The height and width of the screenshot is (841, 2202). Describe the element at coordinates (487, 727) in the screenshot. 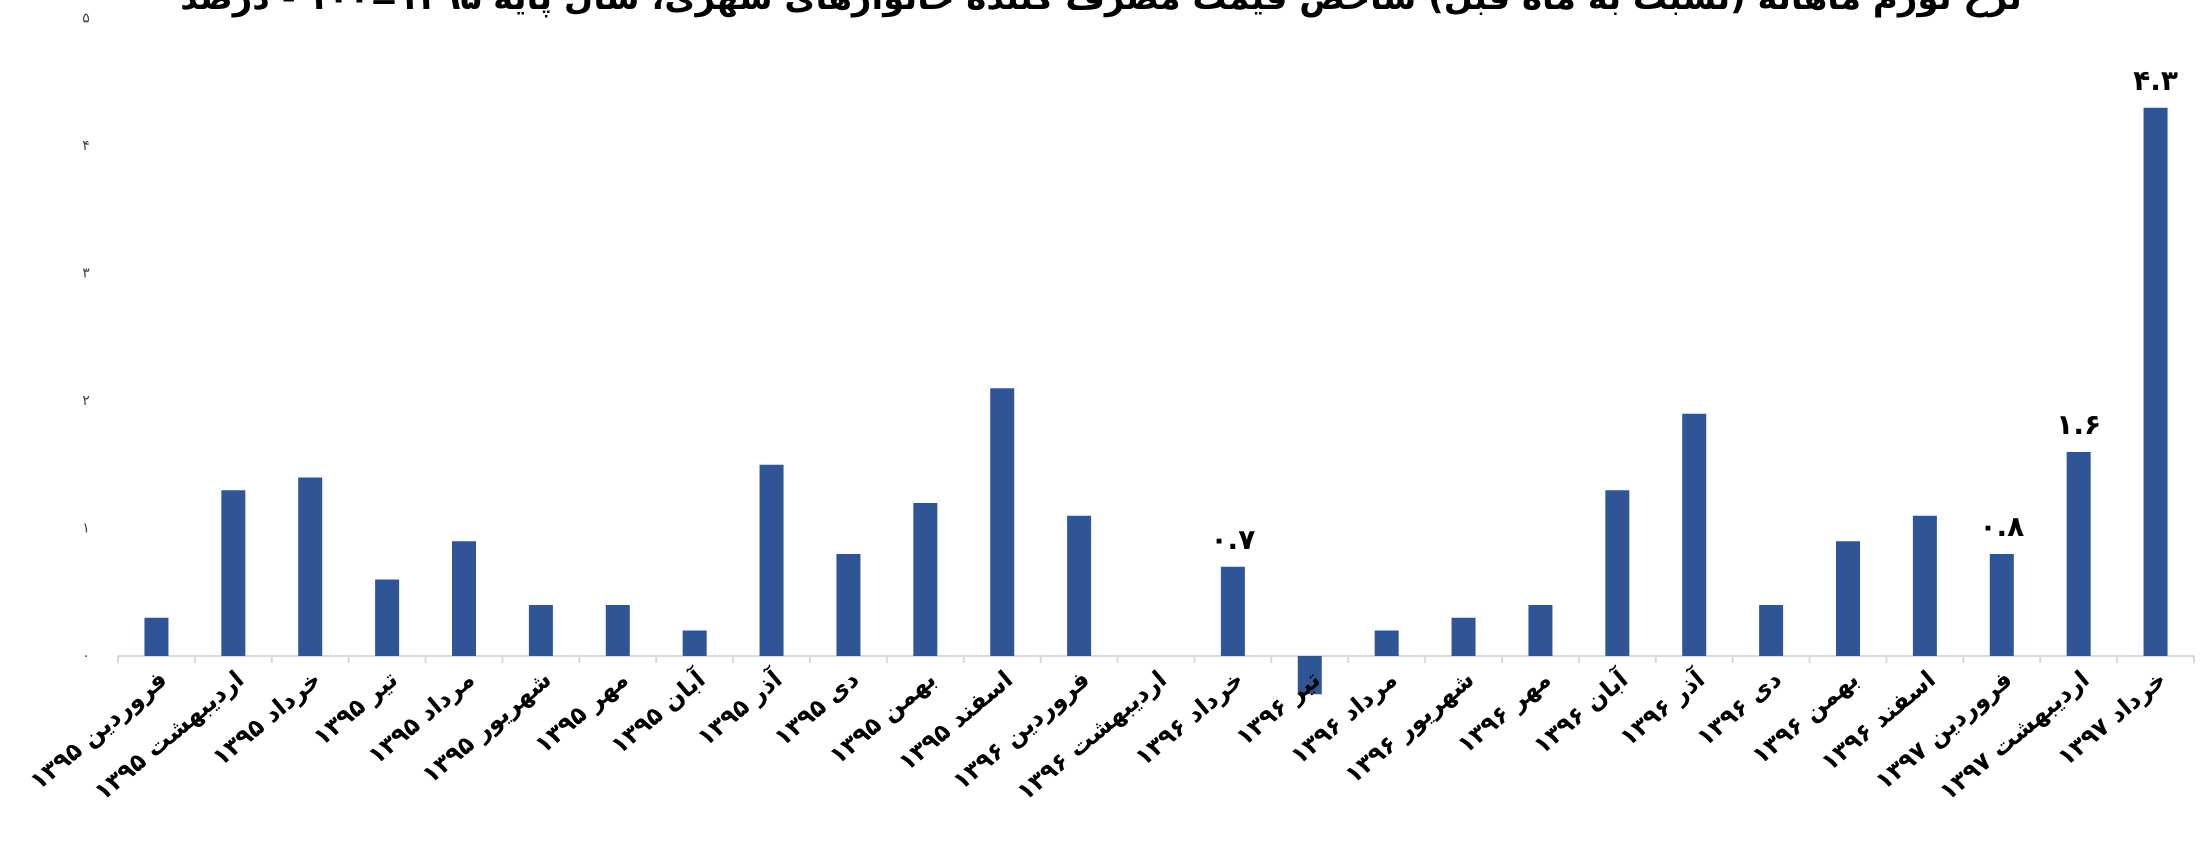

I see `x-tick-label: شهریور ۱۳۹۵` at that location.